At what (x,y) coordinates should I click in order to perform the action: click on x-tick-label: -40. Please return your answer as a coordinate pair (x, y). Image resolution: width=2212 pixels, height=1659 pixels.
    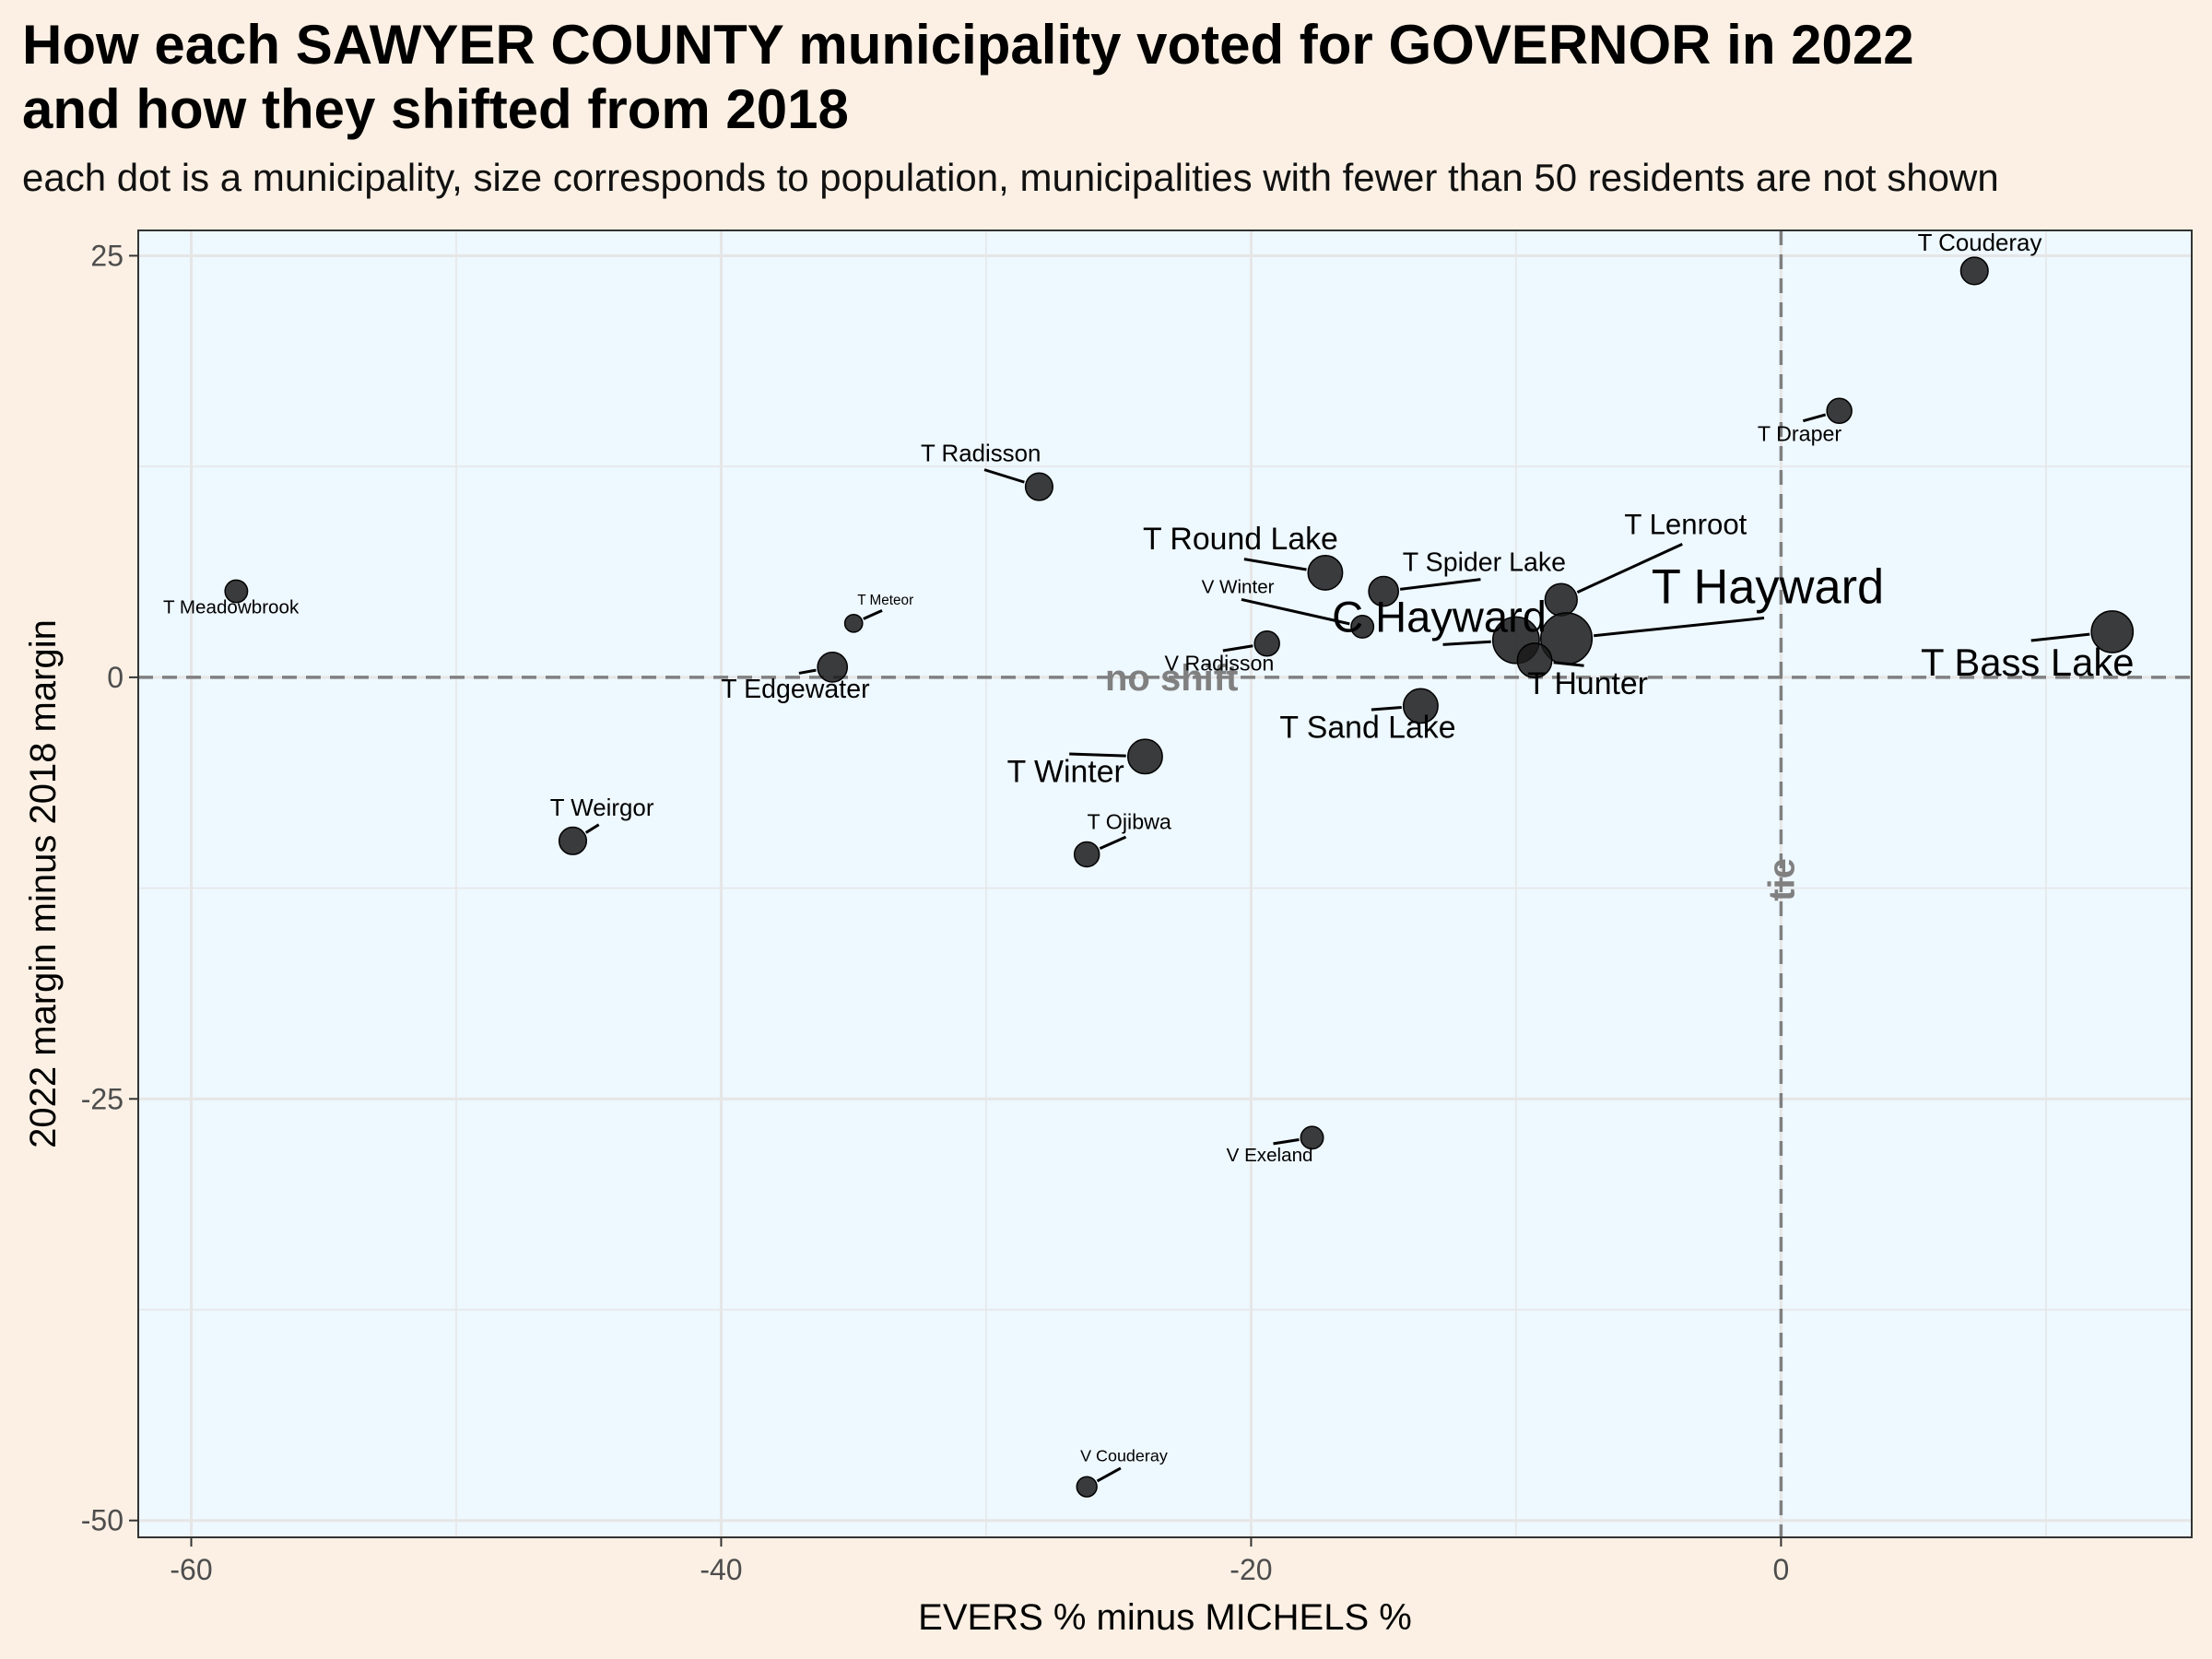
    Looking at the image, I should click on (721, 1569).